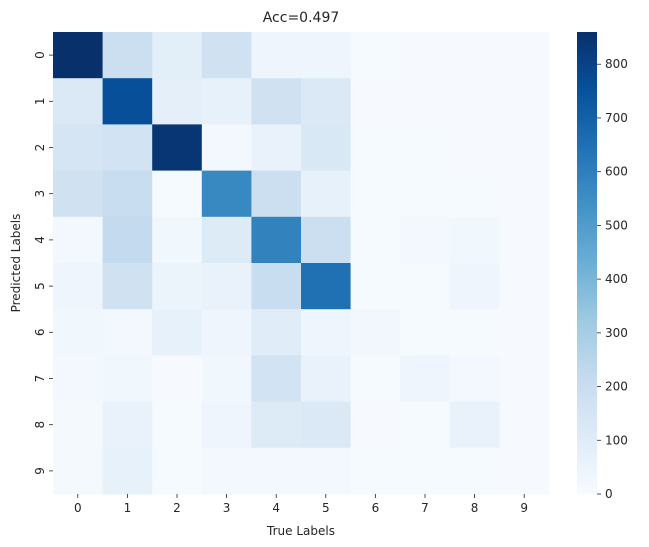 The width and height of the screenshot is (649, 547). I want to click on colorbar-ticks: 0 100 200 300 400 500 600 700 800, so click(612, 279).